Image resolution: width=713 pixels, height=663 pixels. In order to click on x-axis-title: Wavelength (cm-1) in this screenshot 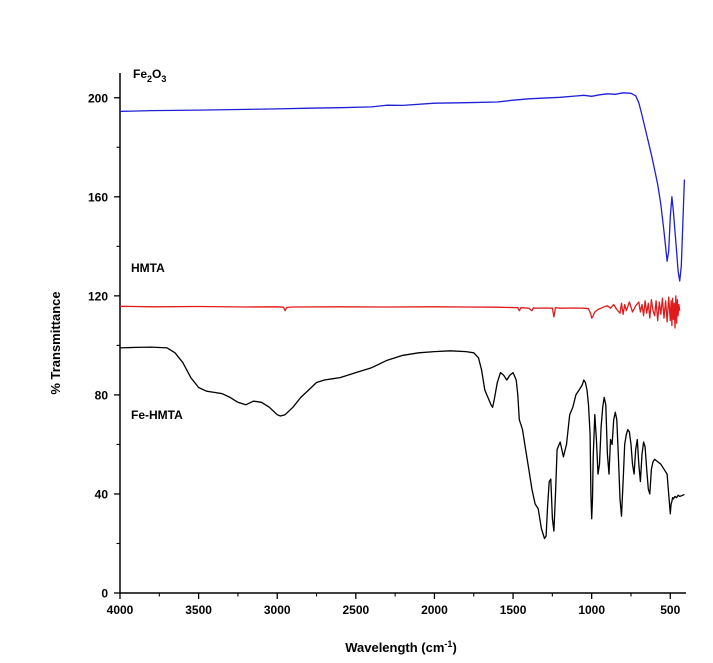, I will do `click(401, 647)`.